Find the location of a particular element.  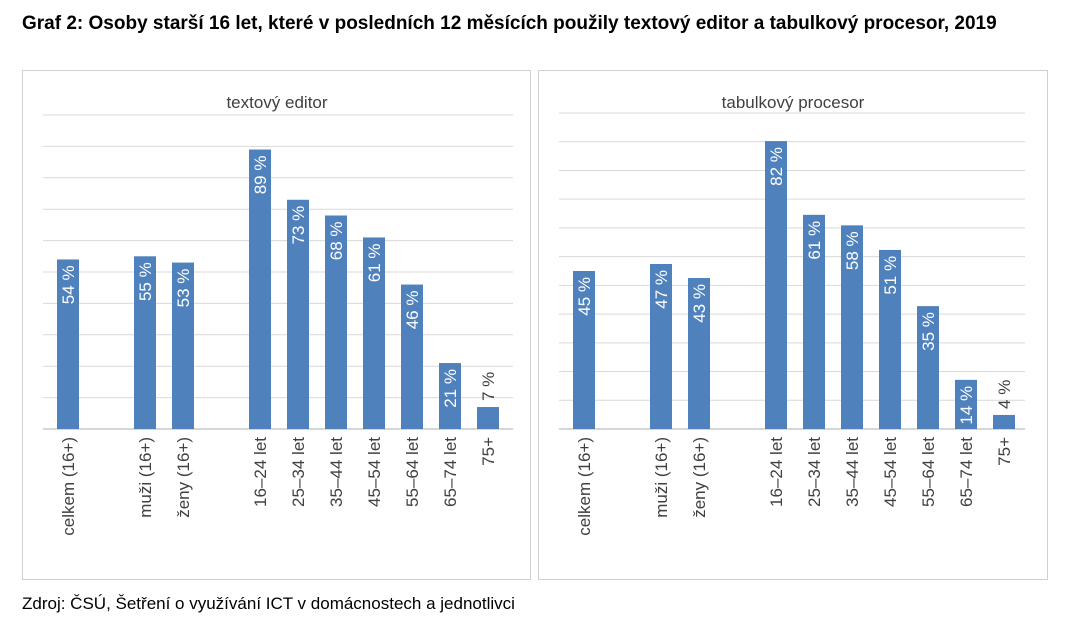

chart-title: tabulkový procesor is located at coordinates (793, 102).